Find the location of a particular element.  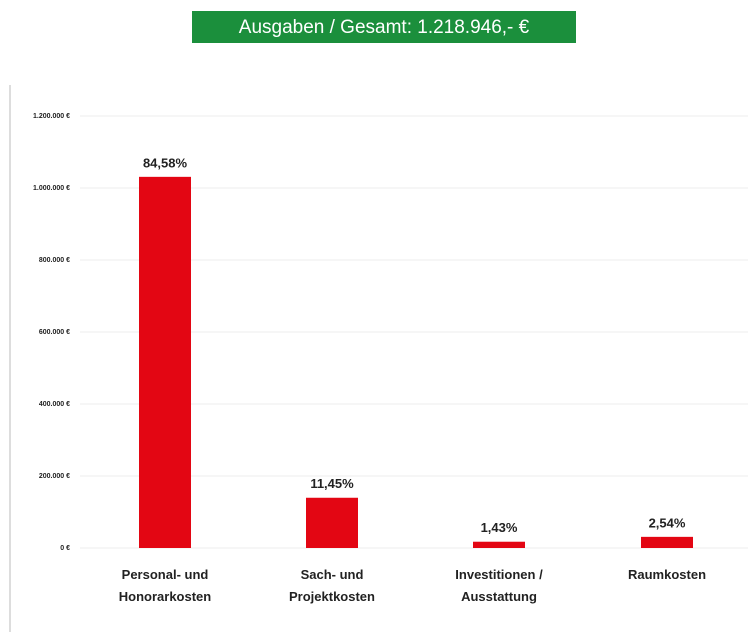

data-label: 84,58% is located at coordinates (165, 162).